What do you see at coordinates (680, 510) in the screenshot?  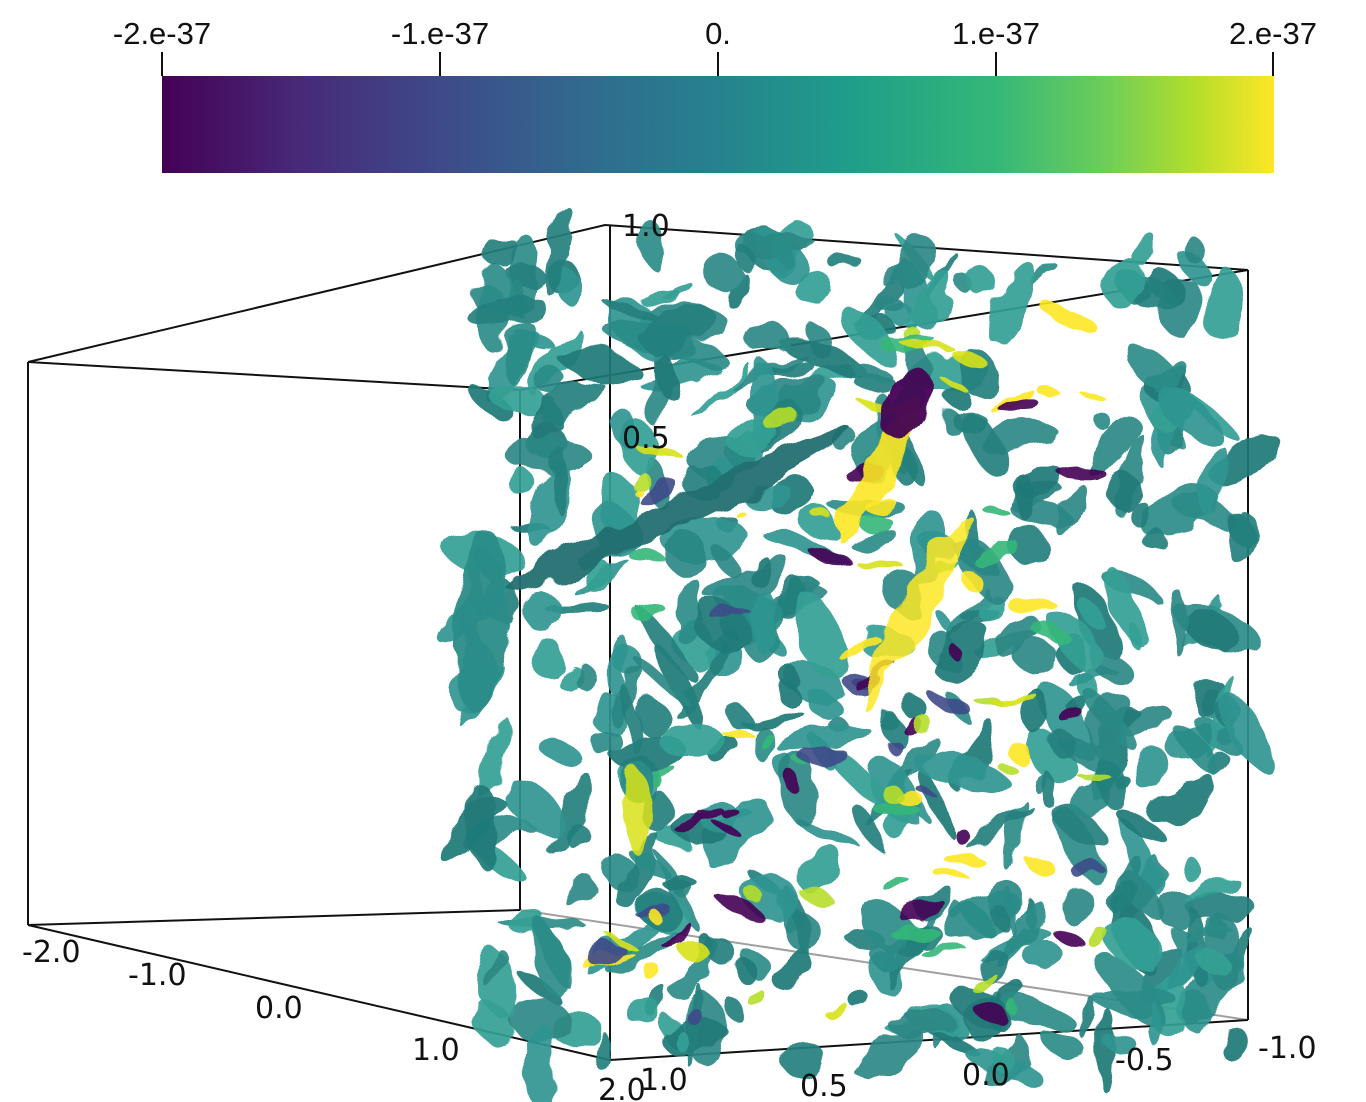 I see `isosurface-filament` at bounding box center [680, 510].